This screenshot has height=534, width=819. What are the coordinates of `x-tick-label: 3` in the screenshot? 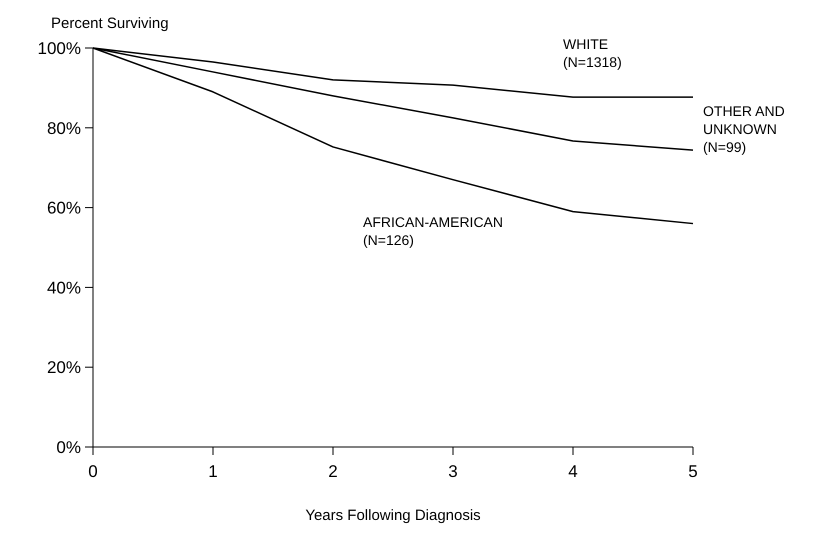 It's located at (453, 471).